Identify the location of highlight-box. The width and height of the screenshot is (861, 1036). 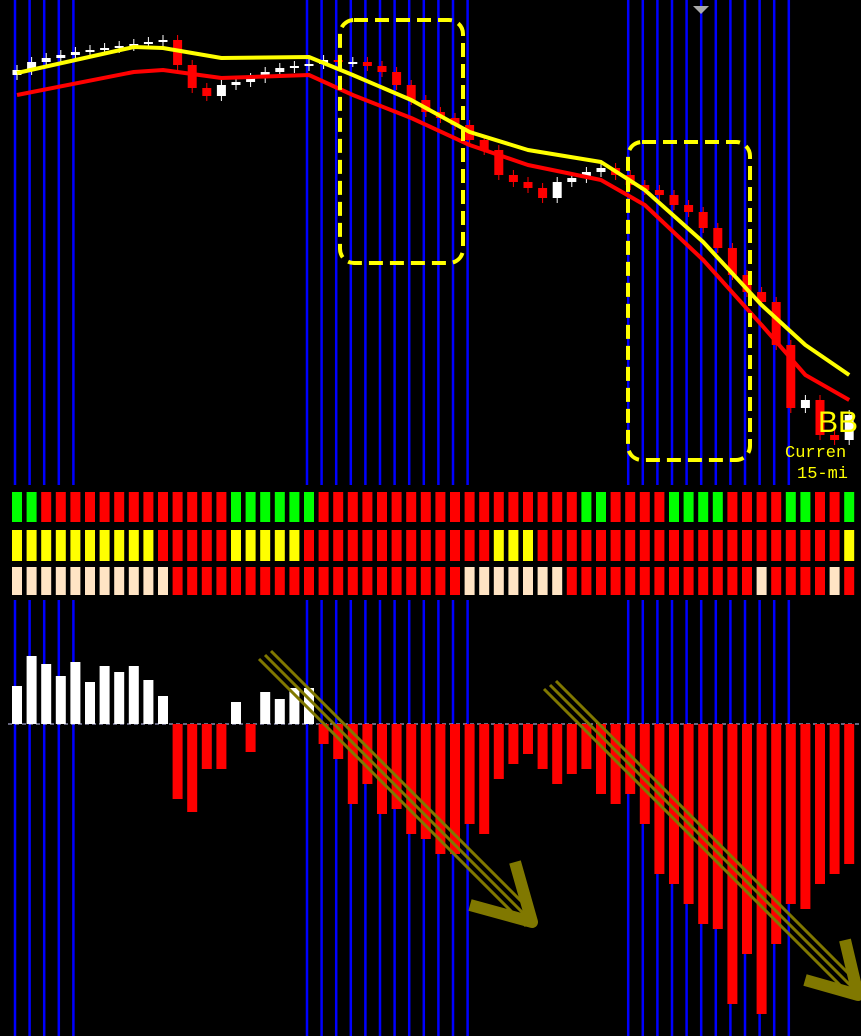
(689, 301).